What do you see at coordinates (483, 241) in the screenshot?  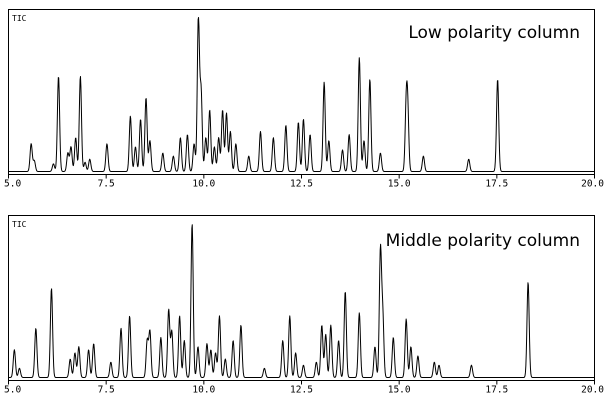 I see `chart-title: Middle polarity column` at bounding box center [483, 241].